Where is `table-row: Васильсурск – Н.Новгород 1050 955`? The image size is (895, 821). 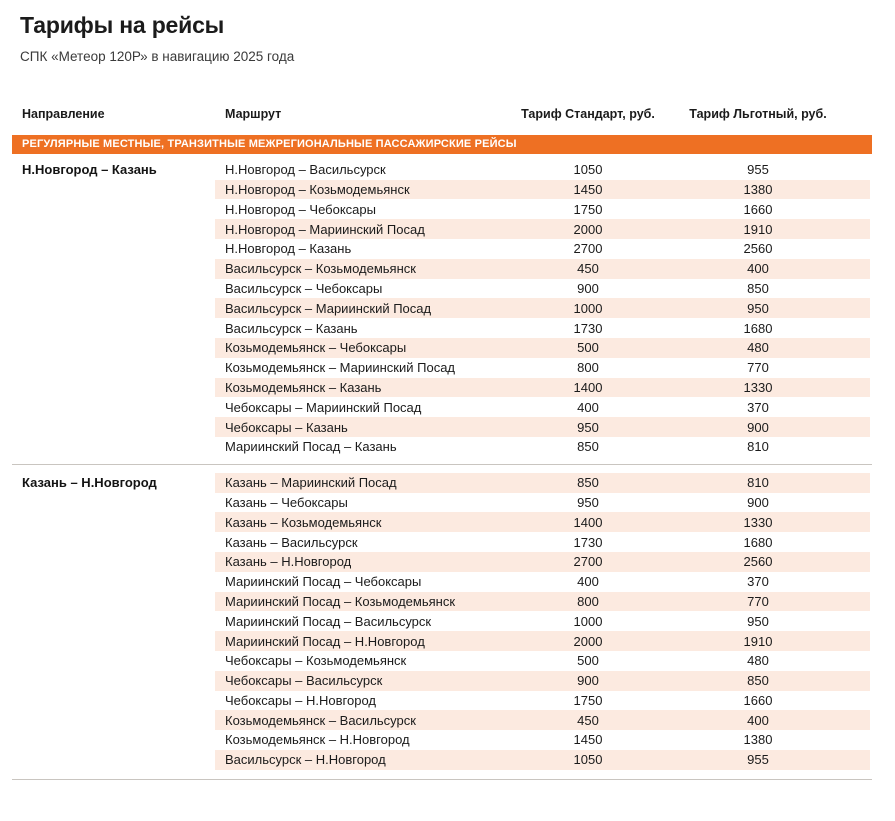 table-row: Васильсурск – Н.Новгород 1050 955 is located at coordinates (447, 759).